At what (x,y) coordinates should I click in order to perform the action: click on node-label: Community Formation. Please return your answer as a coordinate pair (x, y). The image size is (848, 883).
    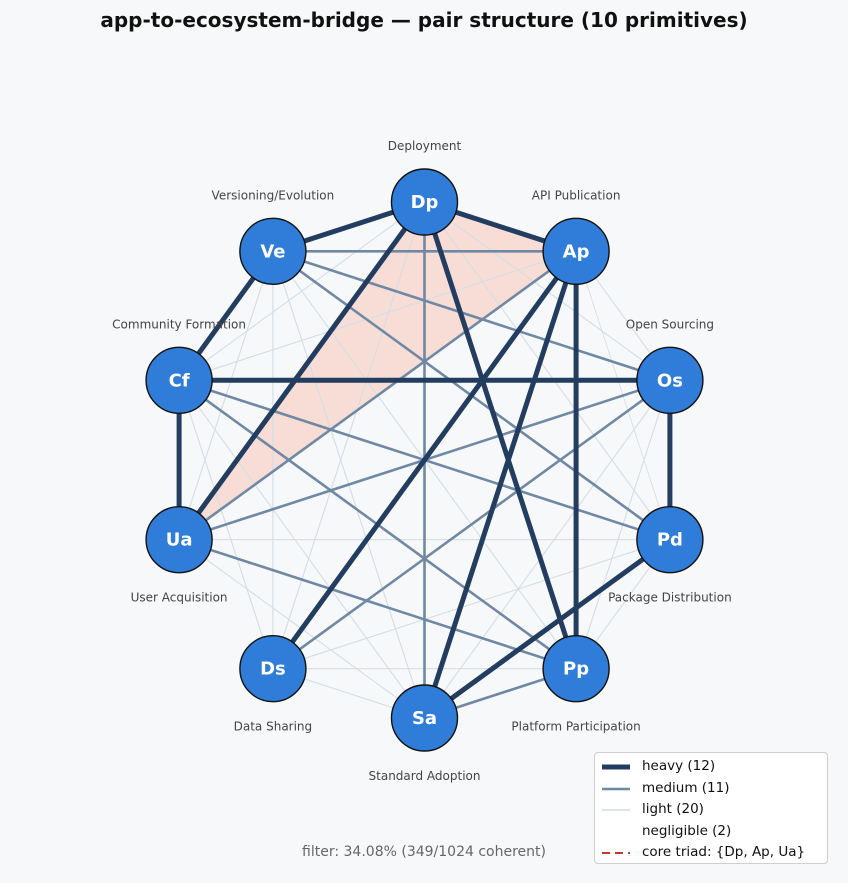
    Looking at the image, I should click on (179, 324).